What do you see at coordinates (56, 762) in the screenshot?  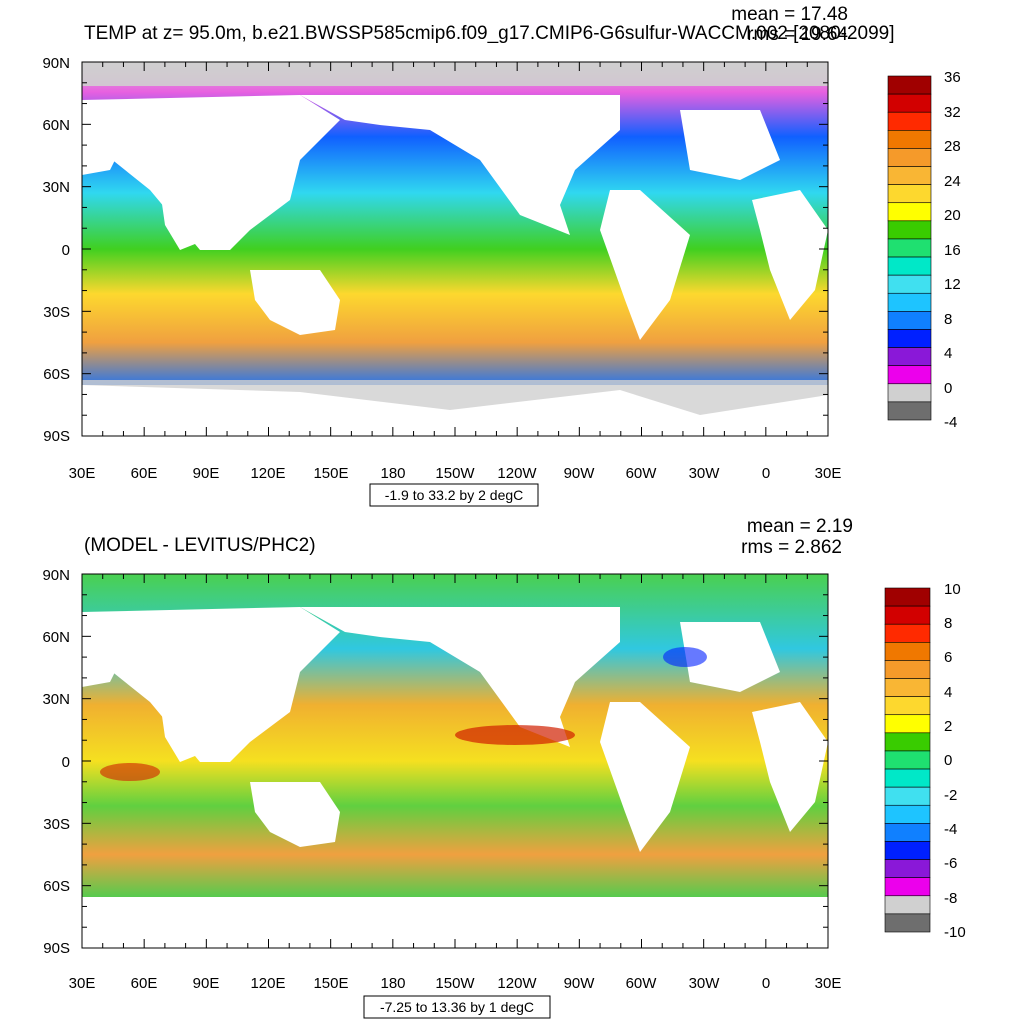 I see `bottom-latitude-labels: 90N 60N 30N 0 30S 60S 90S` at bounding box center [56, 762].